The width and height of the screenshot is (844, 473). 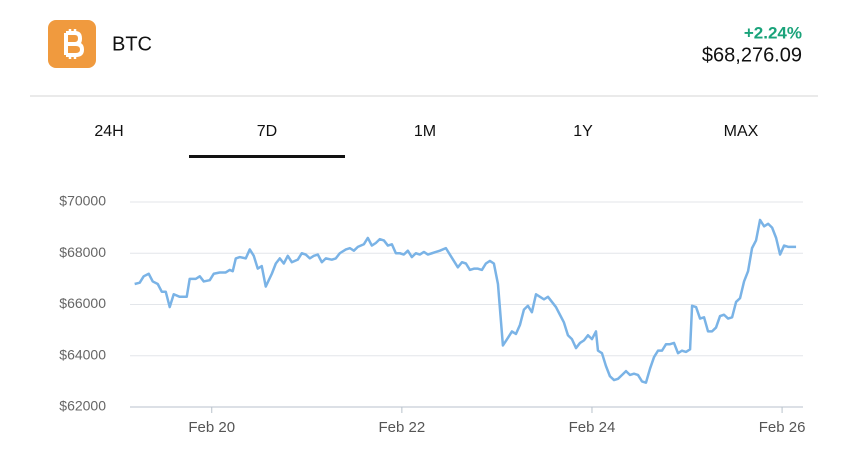 I want to click on x-tick-label: Feb 26, so click(x=782, y=427).